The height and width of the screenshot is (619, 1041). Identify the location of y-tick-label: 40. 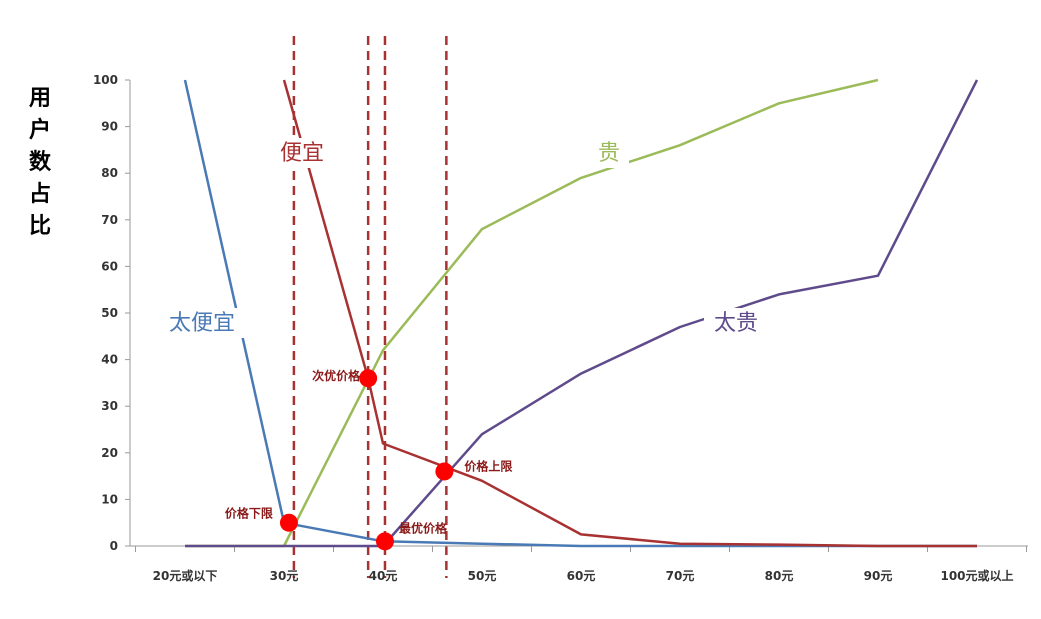
(109, 360).